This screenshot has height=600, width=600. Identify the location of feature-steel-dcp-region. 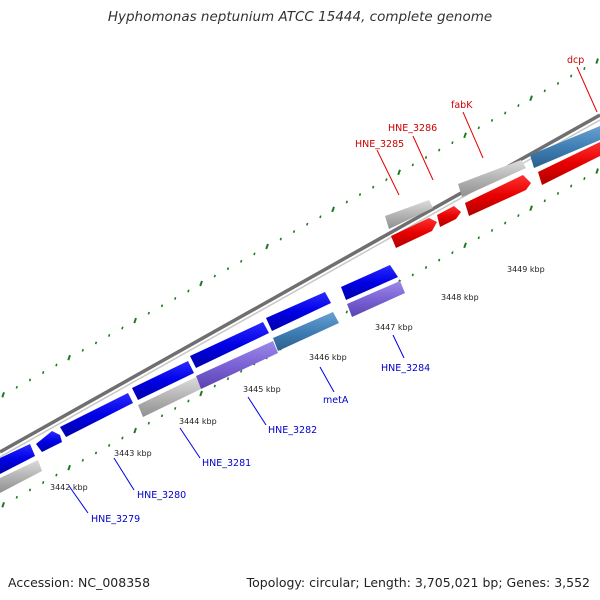
(565, 147).